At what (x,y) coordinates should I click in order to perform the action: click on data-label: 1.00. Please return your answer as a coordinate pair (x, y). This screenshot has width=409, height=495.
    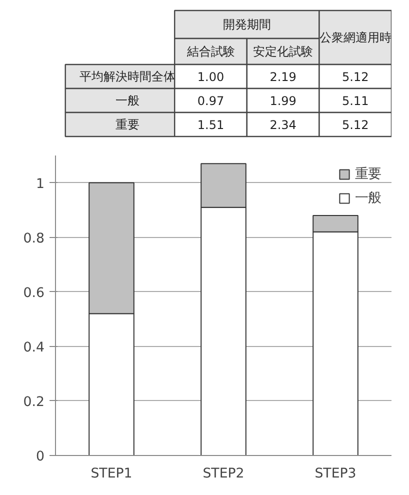
    Looking at the image, I should click on (210, 77).